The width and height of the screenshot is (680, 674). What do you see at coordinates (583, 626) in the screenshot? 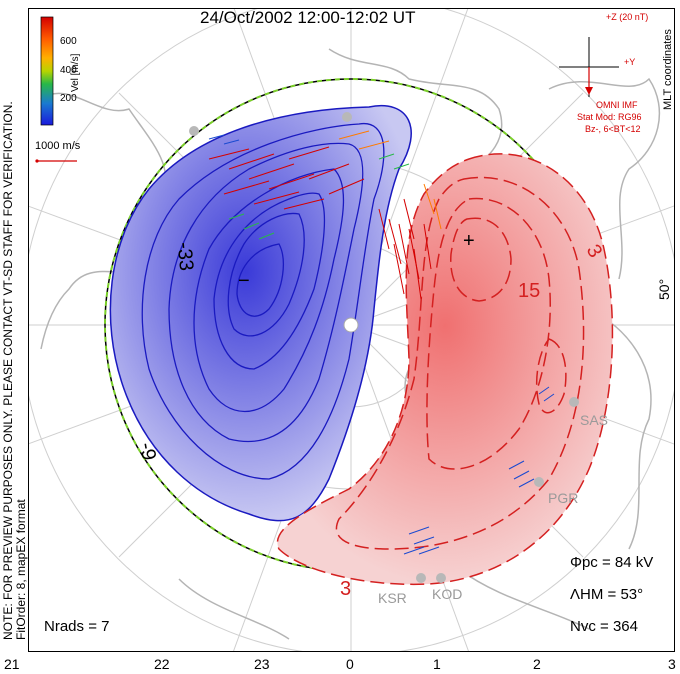
I see `stat-n-vc-label: Nvc` at bounding box center [583, 626].